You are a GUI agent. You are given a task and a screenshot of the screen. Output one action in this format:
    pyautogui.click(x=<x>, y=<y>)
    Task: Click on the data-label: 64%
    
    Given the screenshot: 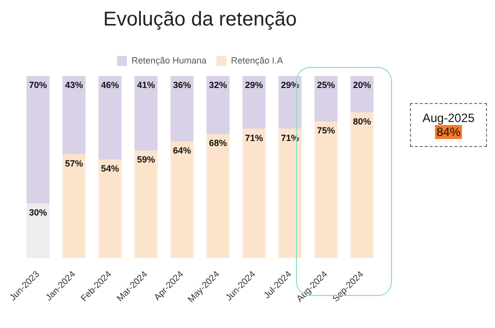 What is the action you would take?
    pyautogui.click(x=182, y=151)
    